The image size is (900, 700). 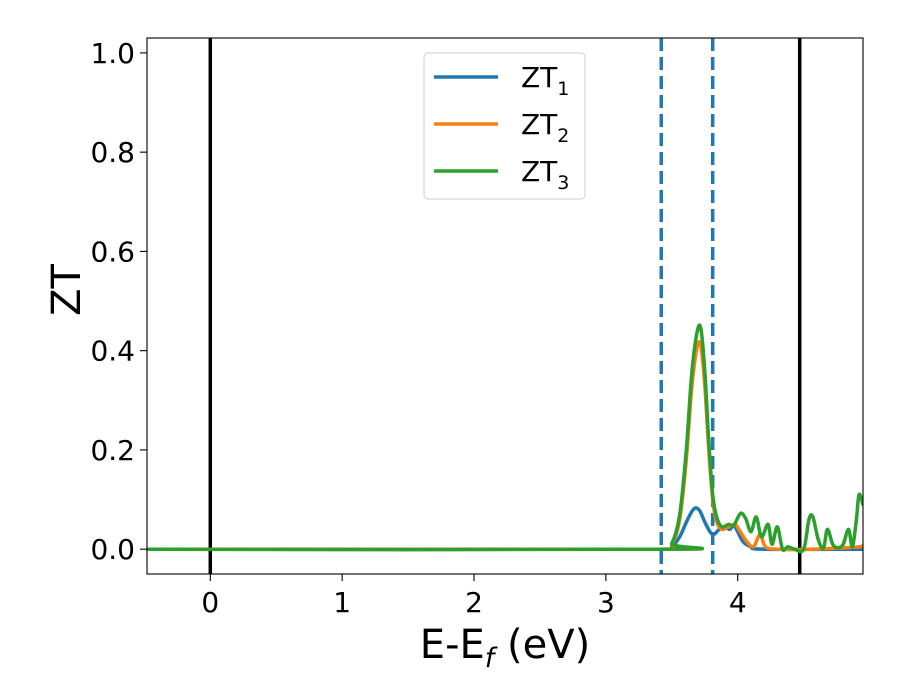 I want to click on y-tick-label: 1.0, so click(x=112, y=53).